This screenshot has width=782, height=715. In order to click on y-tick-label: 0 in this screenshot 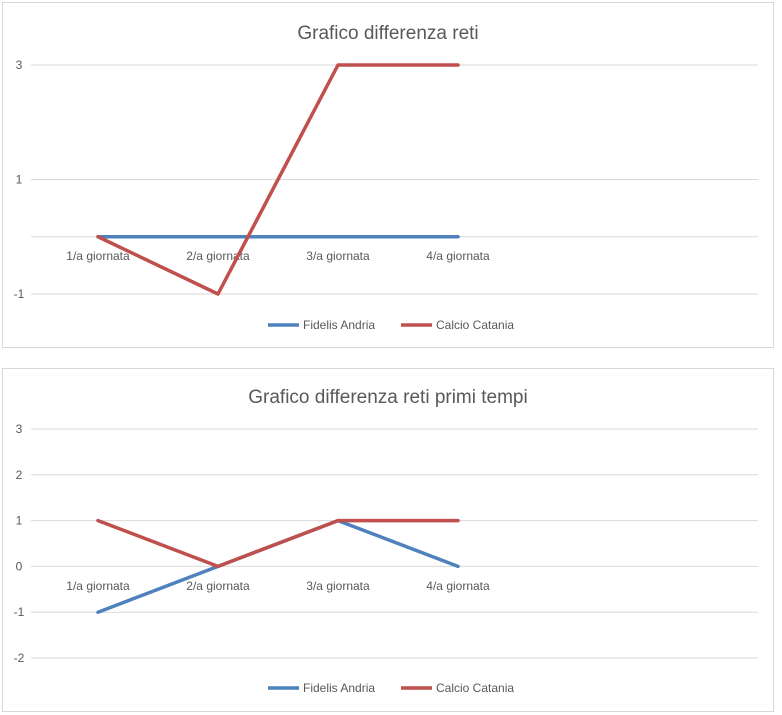, I will do `click(19, 566)`.